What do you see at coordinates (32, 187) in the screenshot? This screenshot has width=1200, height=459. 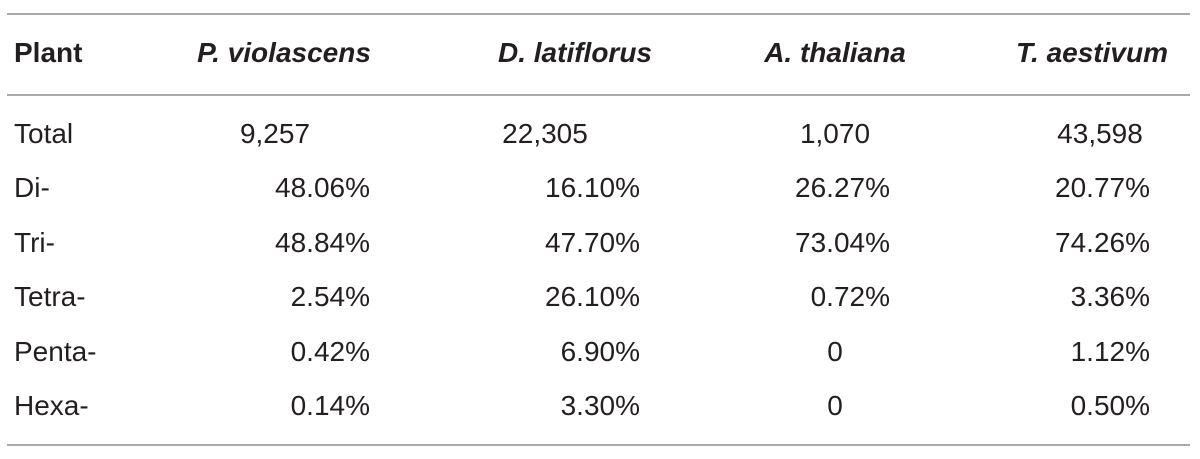 I see `row-label: Di-` at bounding box center [32, 187].